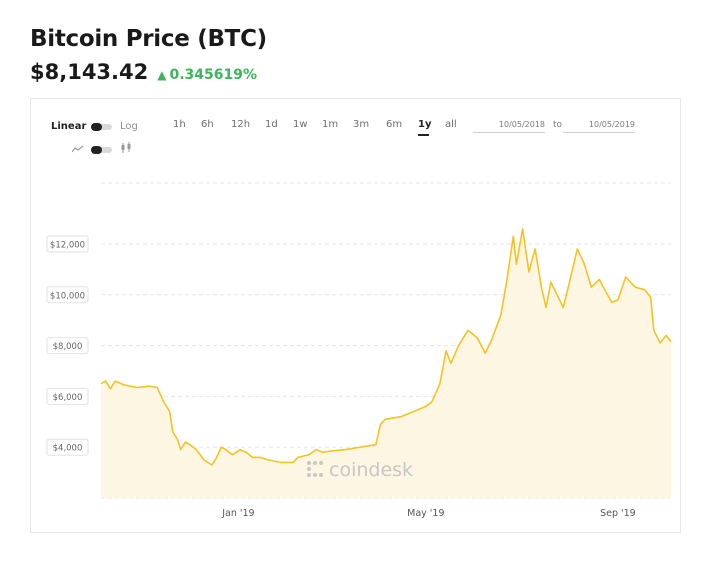  Describe the element at coordinates (425, 124) in the screenshot. I see `range-1y: 1y` at that location.